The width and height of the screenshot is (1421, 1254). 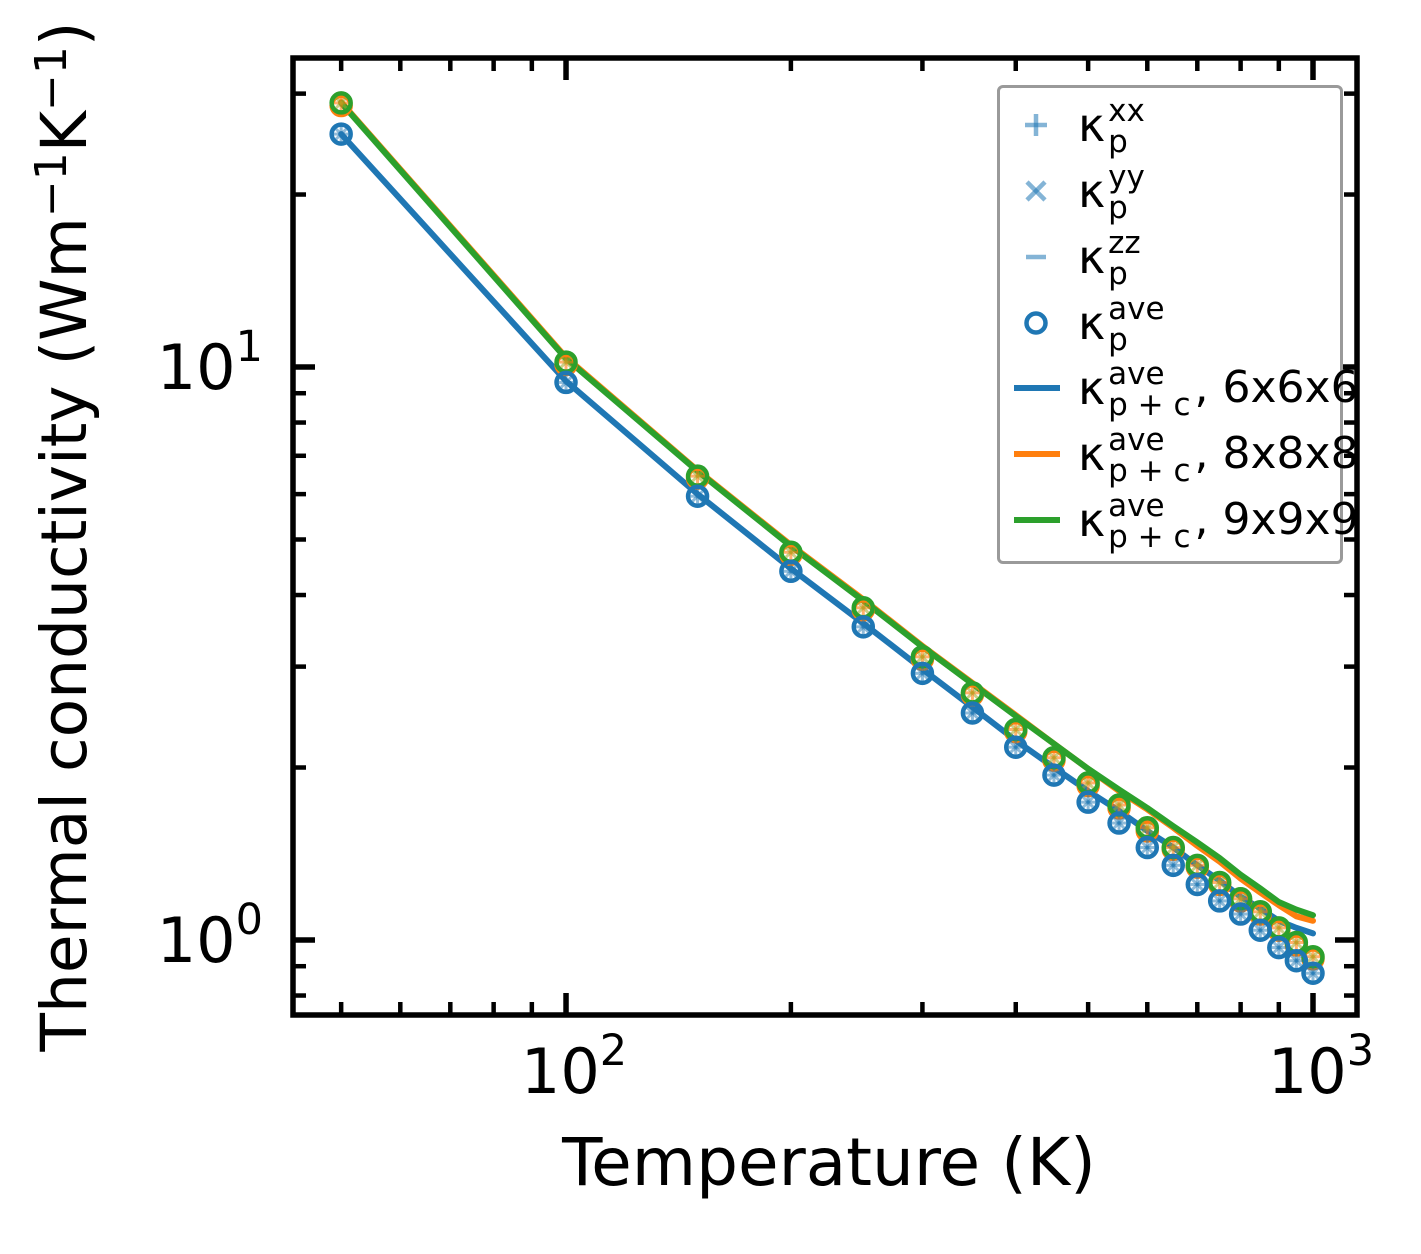 I want to click on legend-circle-glyph, so click(x=1036, y=322).